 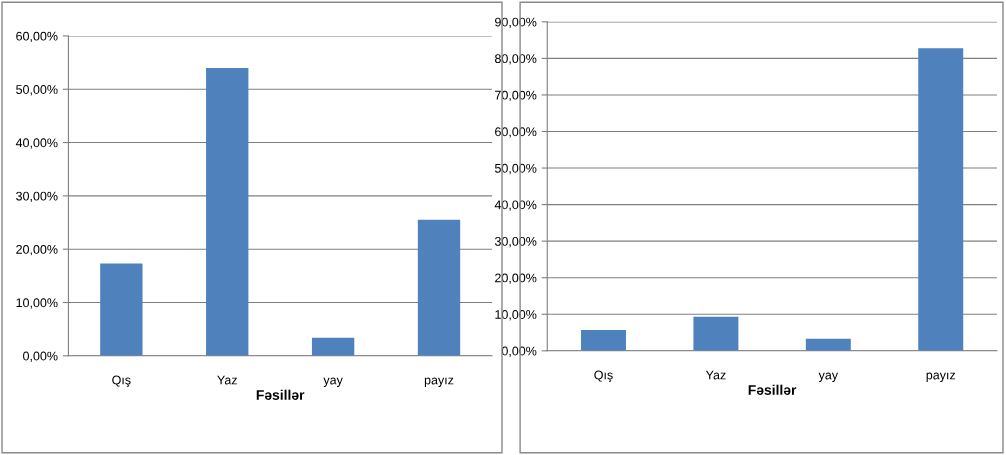 I want to click on y-tick-label: 80,00%, so click(x=516, y=59).